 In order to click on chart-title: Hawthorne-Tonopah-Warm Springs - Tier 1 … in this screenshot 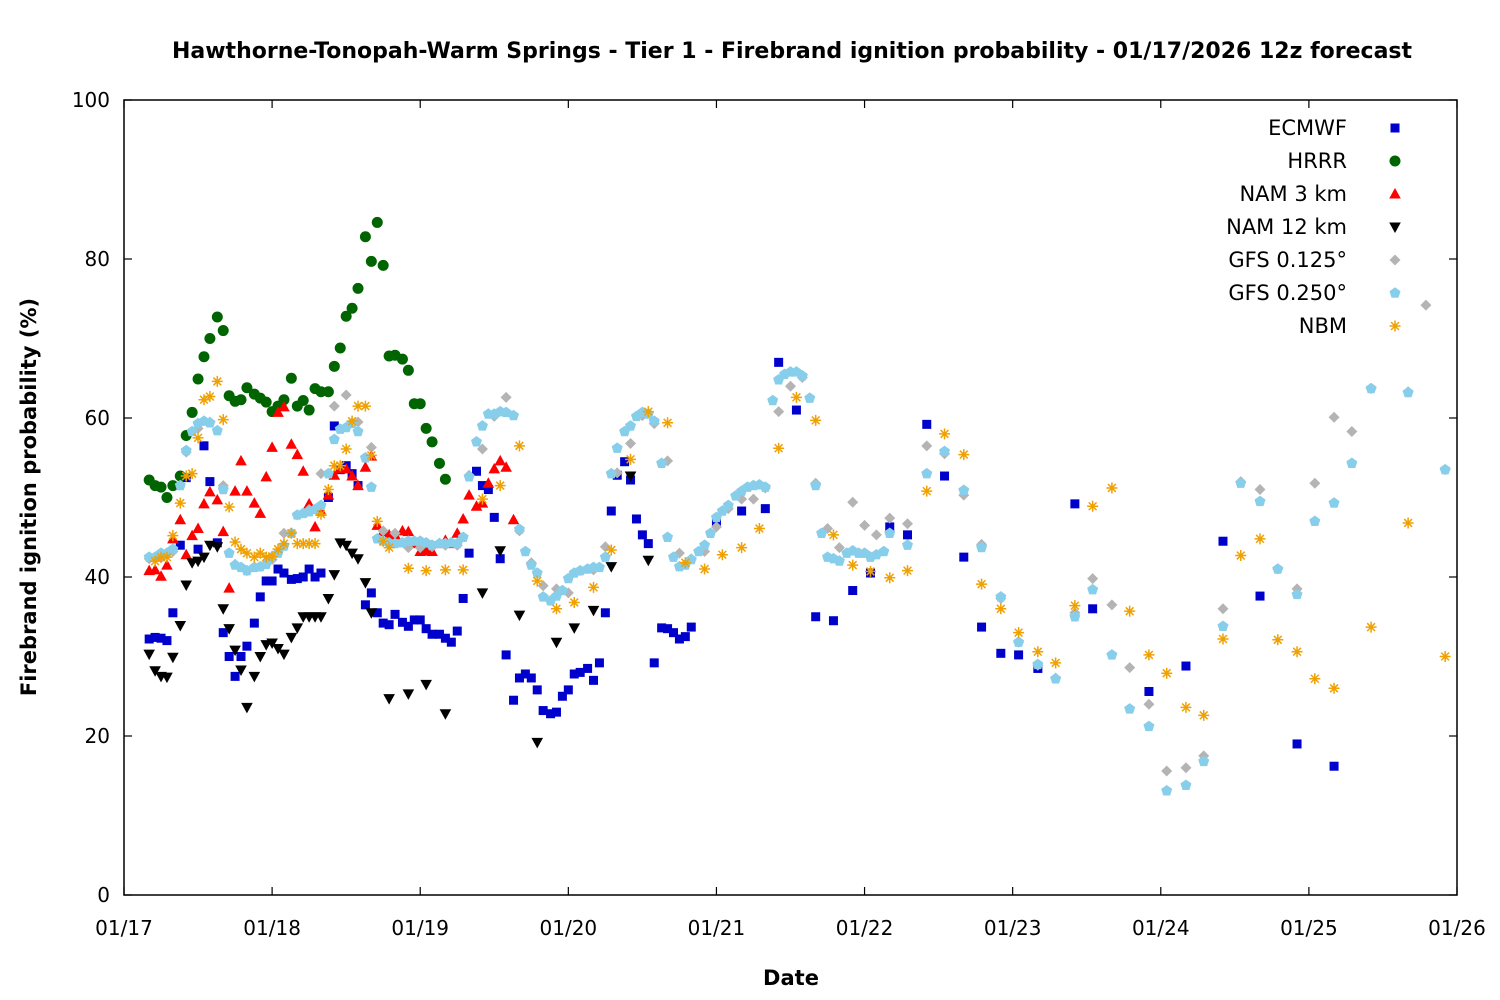, I will do `click(792, 51)`.